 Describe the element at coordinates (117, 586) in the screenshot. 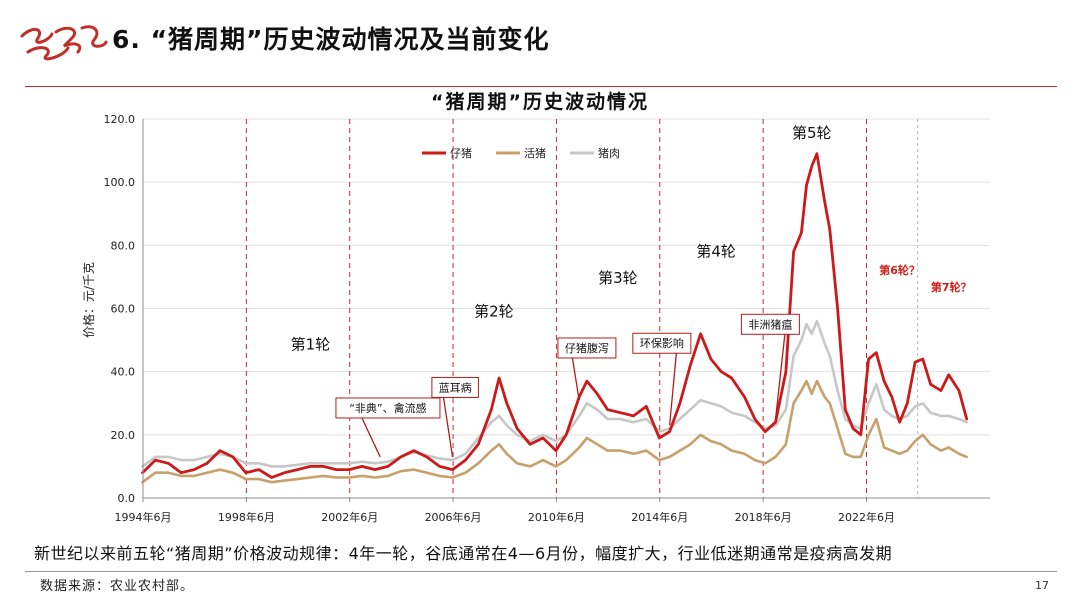

I see `data-source: 数据来源：农业农村部。` at that location.